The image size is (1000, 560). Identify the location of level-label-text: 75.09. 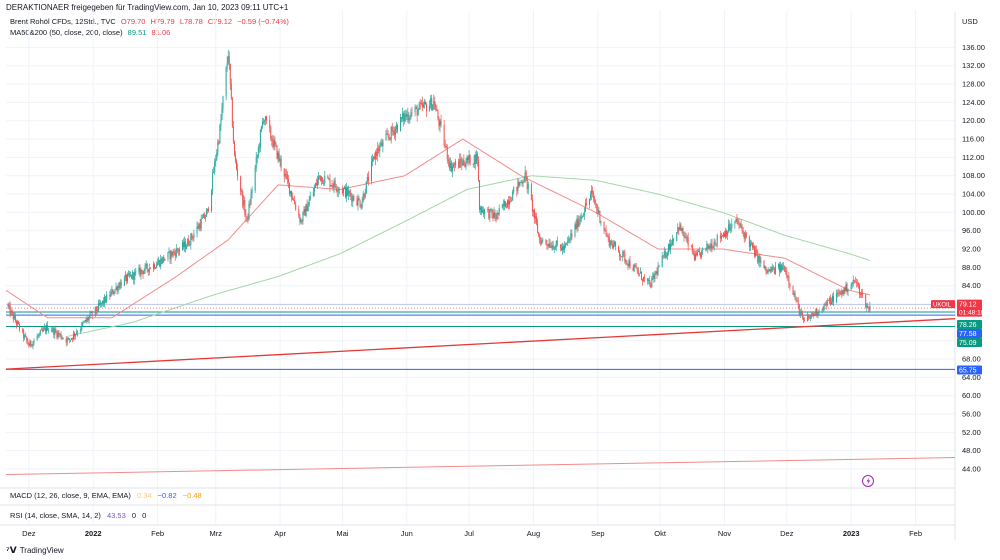
(968, 343).